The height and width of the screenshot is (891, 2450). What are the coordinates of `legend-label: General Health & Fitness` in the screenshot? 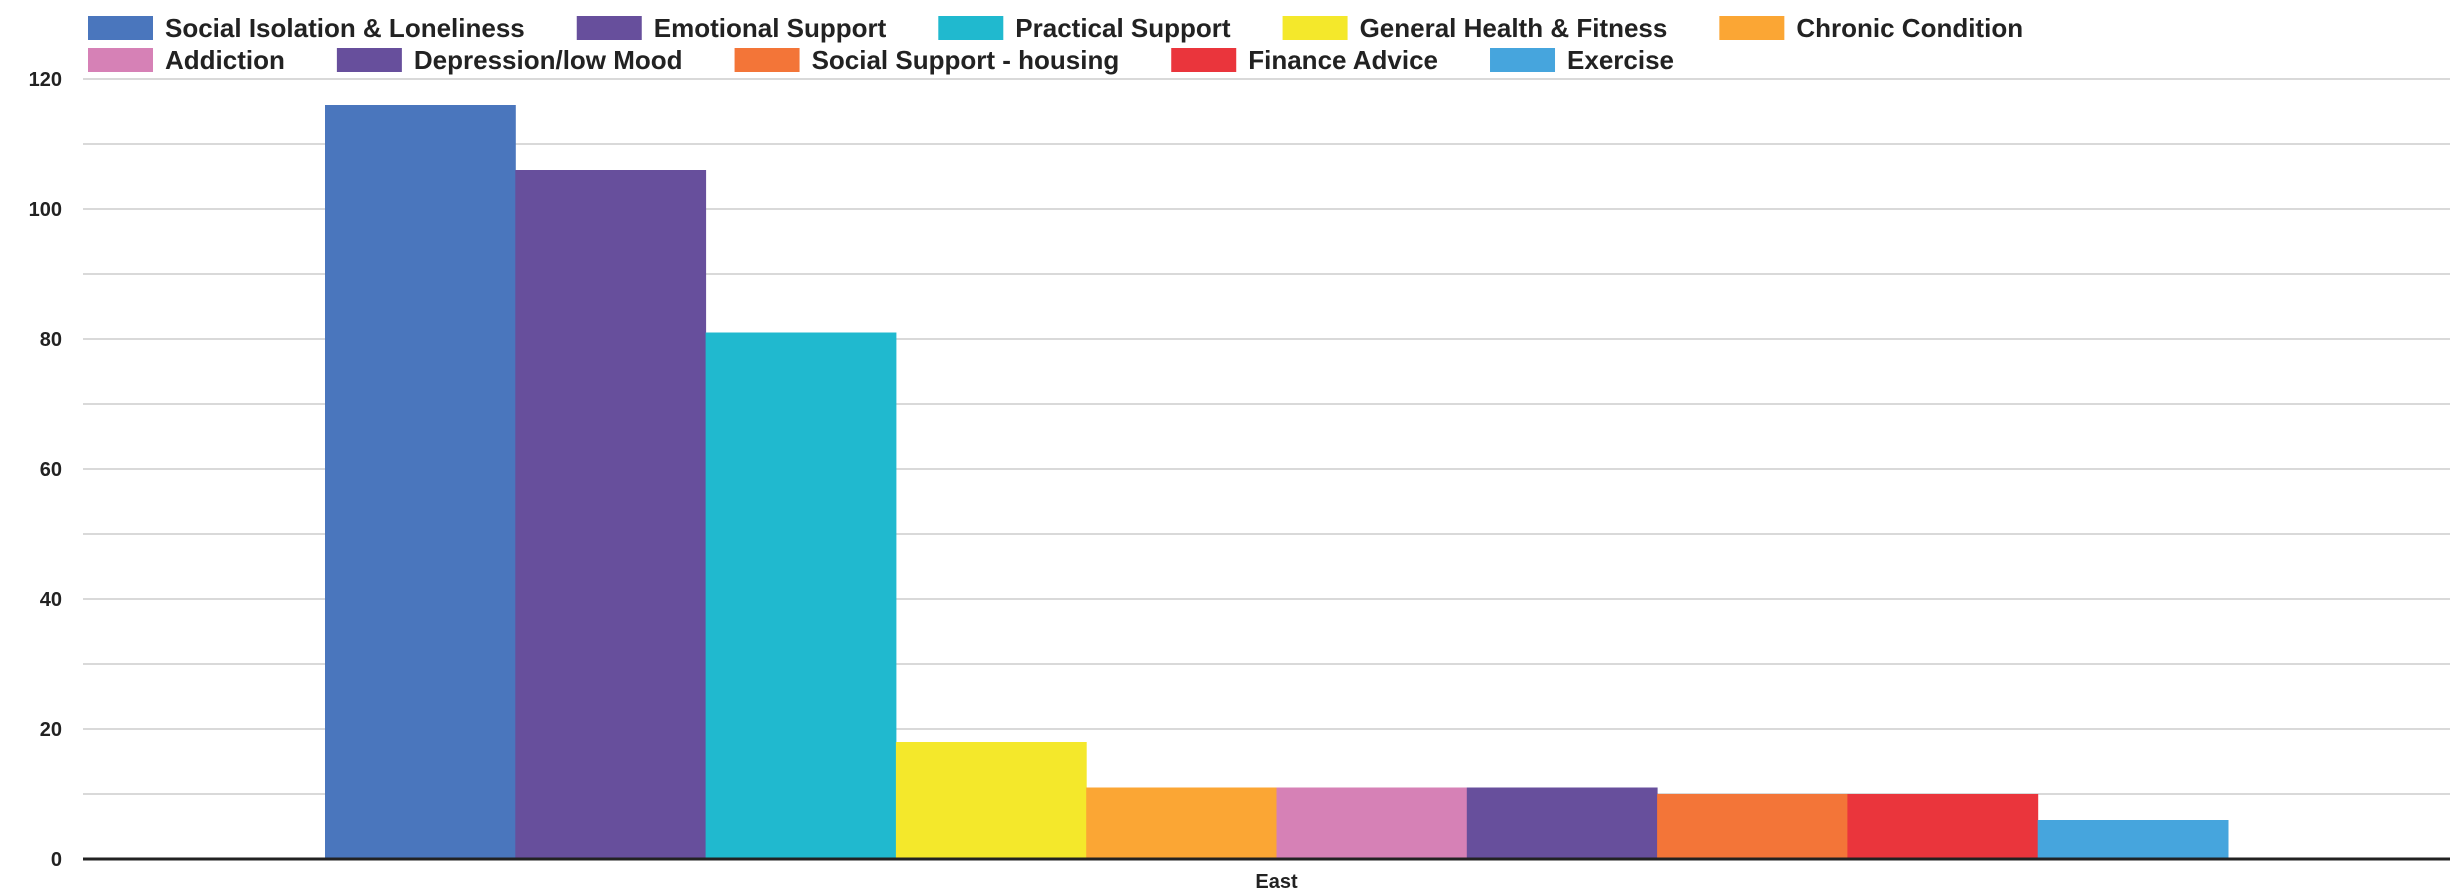 It's located at (1514, 28).